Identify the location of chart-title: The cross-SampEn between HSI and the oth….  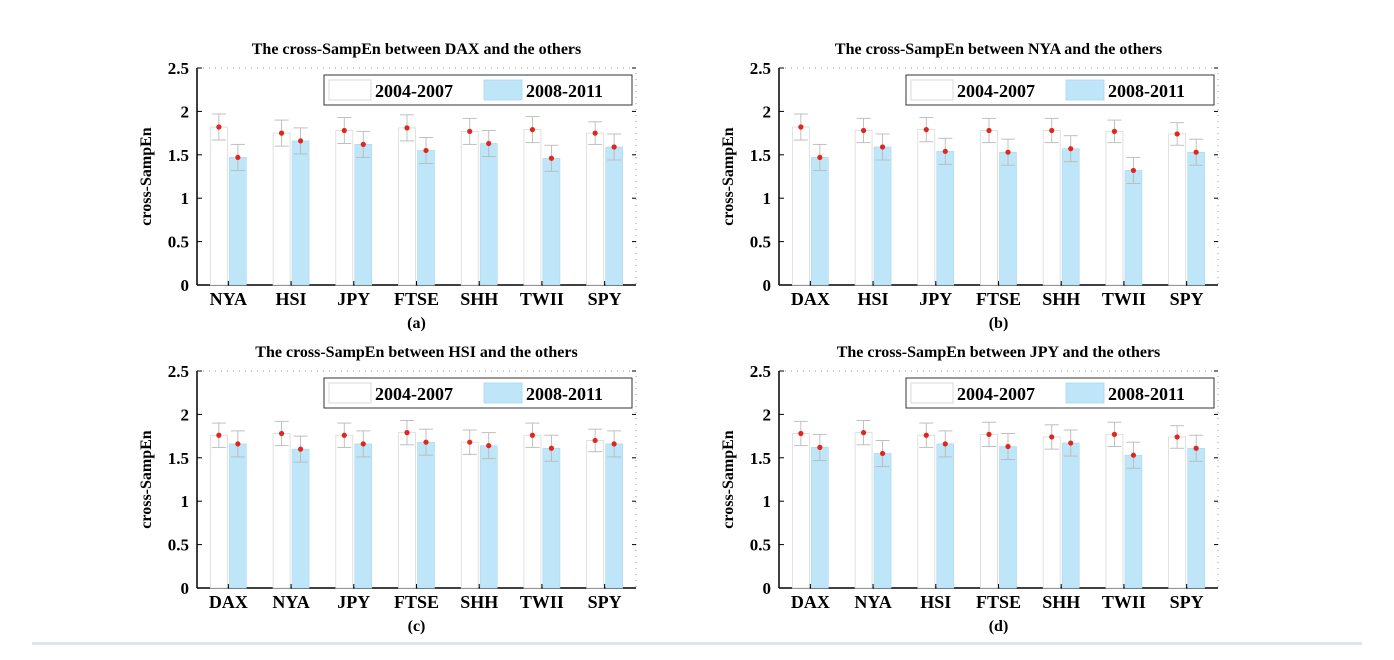
(416, 352).